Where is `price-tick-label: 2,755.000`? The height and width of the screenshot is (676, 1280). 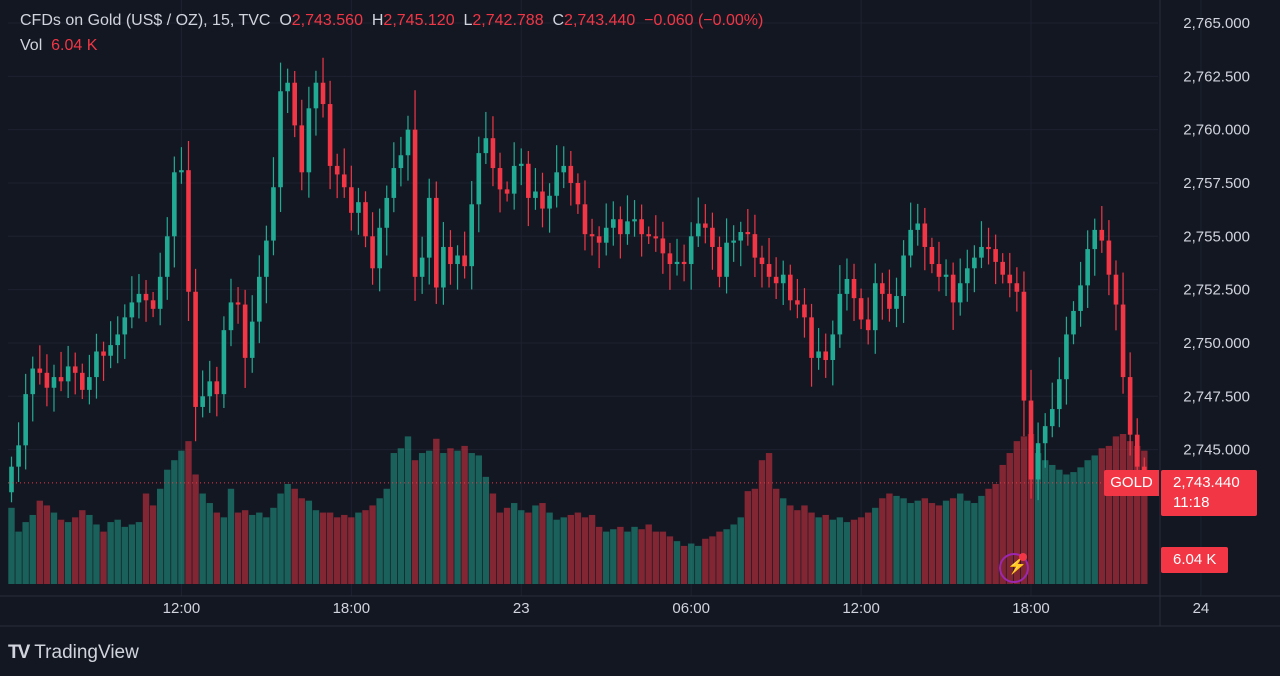 price-tick-label: 2,755.000 is located at coordinates (1216, 236).